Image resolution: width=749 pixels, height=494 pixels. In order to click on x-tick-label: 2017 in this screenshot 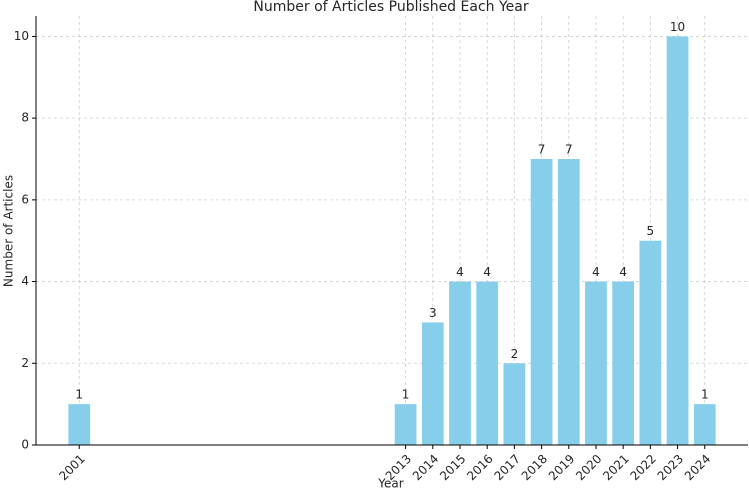, I will do `click(506, 467)`.